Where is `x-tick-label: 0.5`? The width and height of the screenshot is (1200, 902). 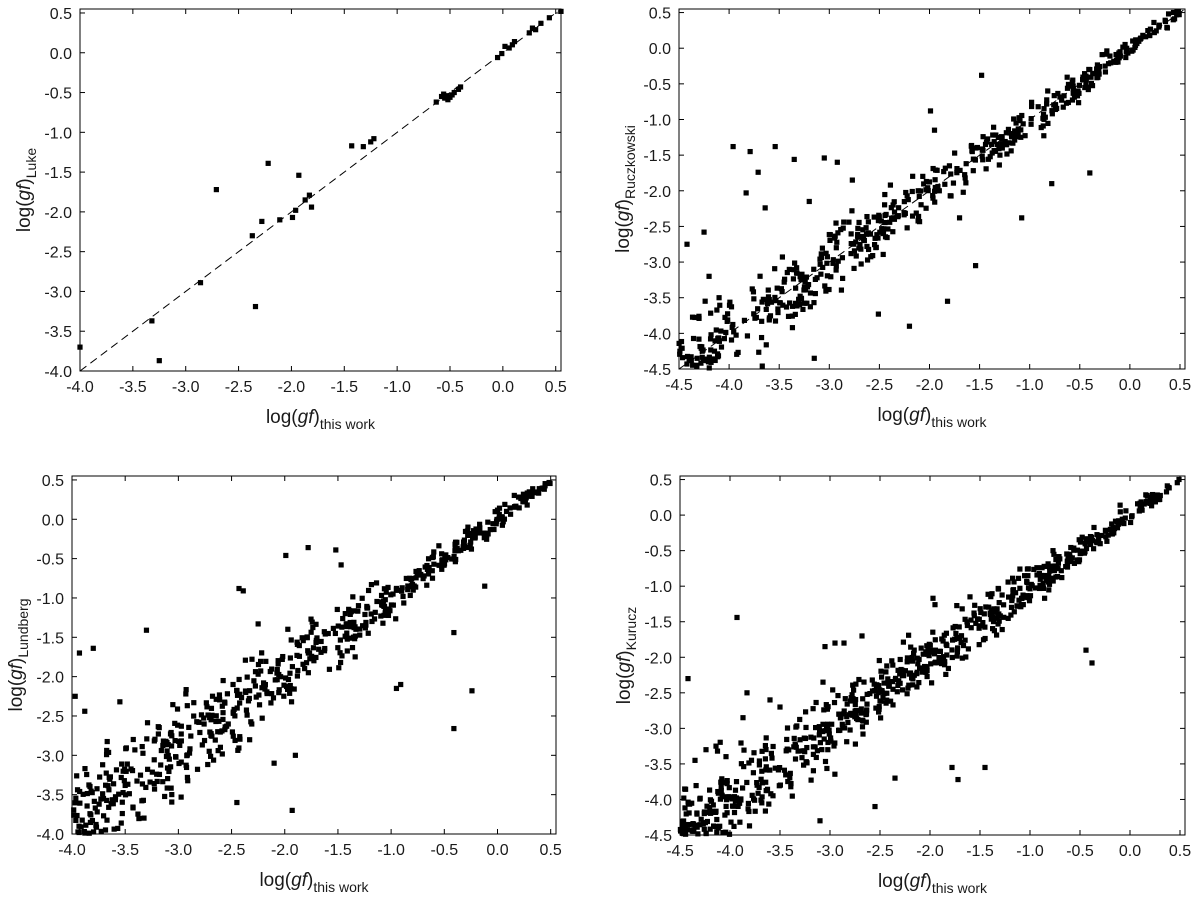 x-tick-label: 0.5 is located at coordinates (556, 387).